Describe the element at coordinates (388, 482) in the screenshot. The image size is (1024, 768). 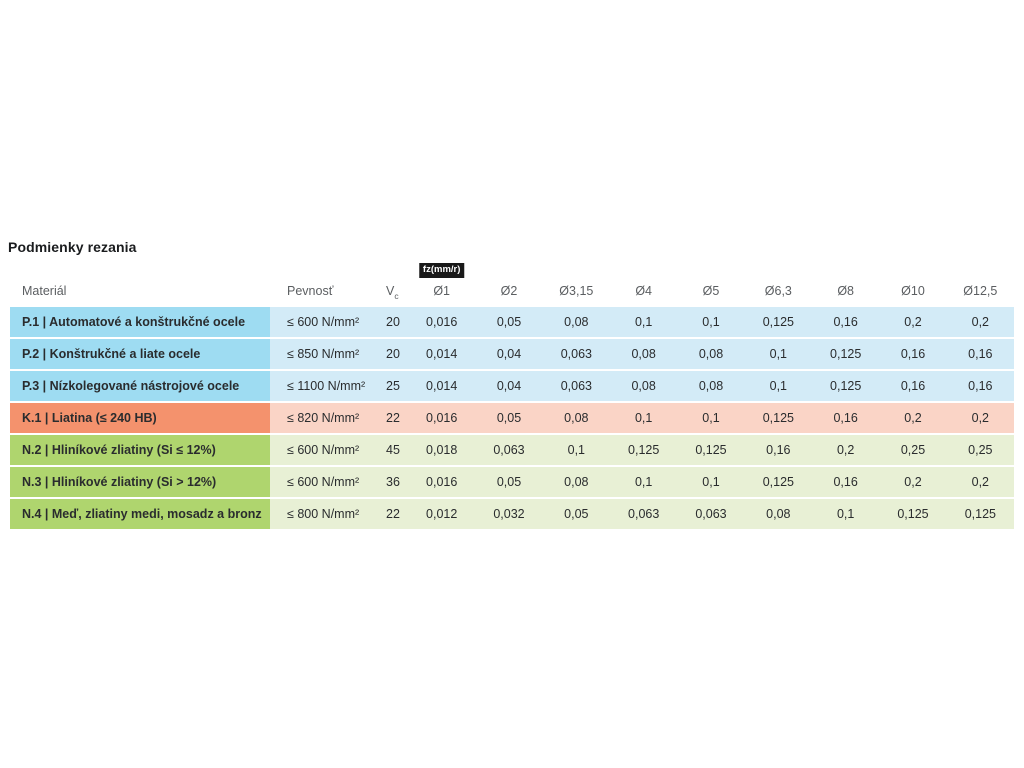
I see `cutting-speed-cell: 36` at that location.